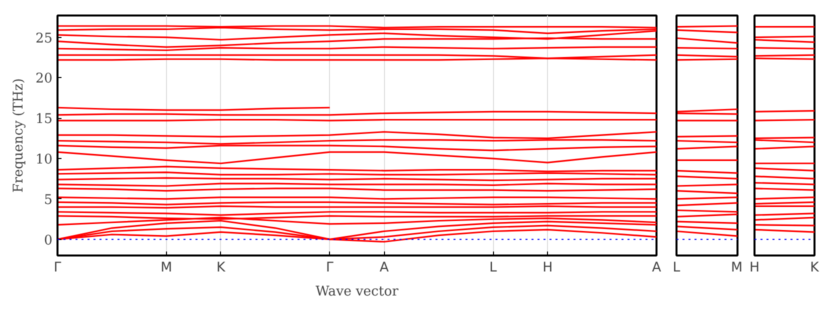 The image size is (824, 310). I want to click on y-tick-label: 20, so click(44, 79).